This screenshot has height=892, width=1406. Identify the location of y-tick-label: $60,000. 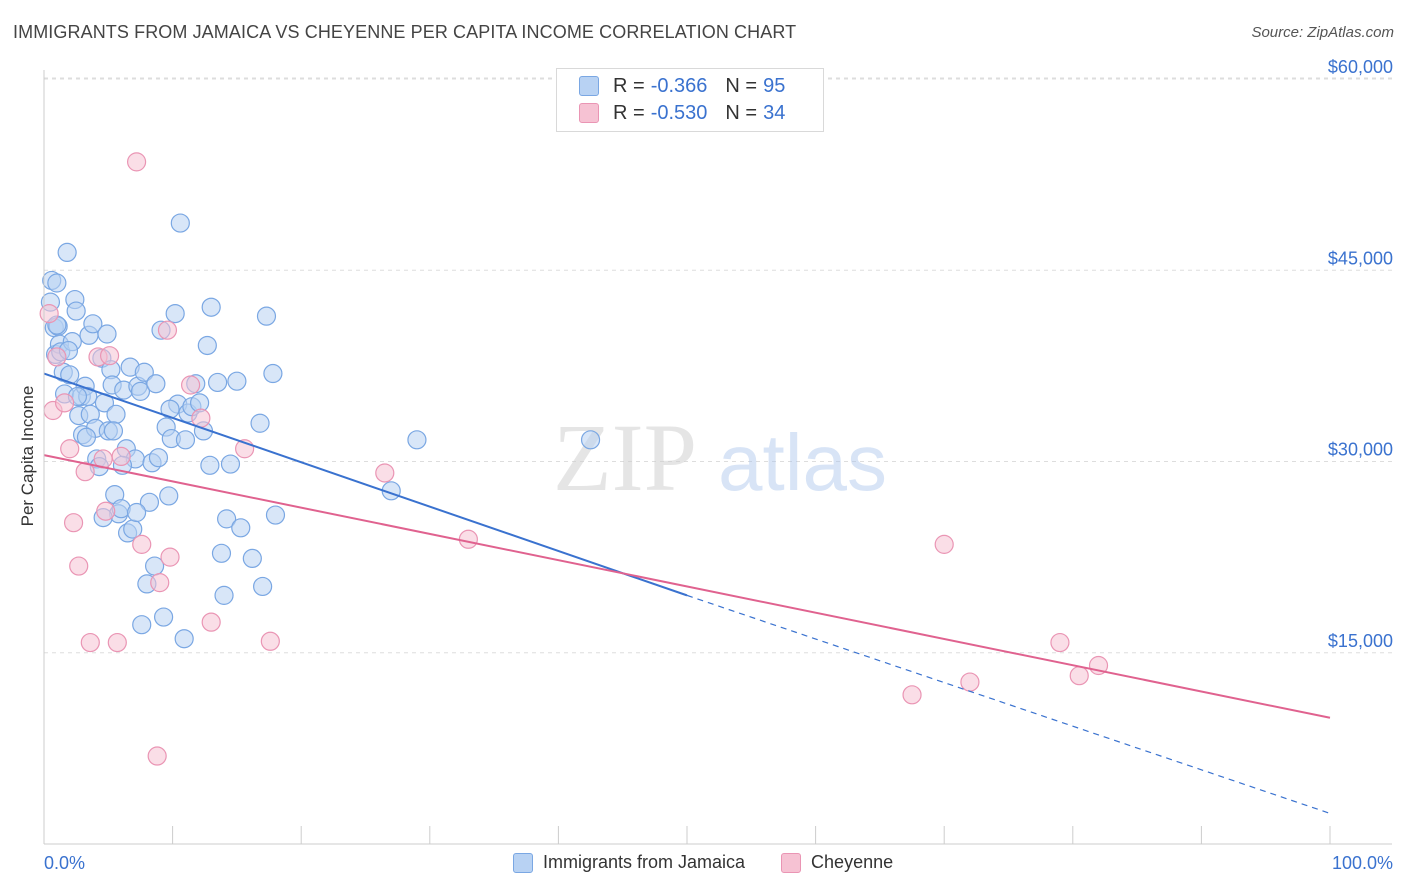
(1360, 67).